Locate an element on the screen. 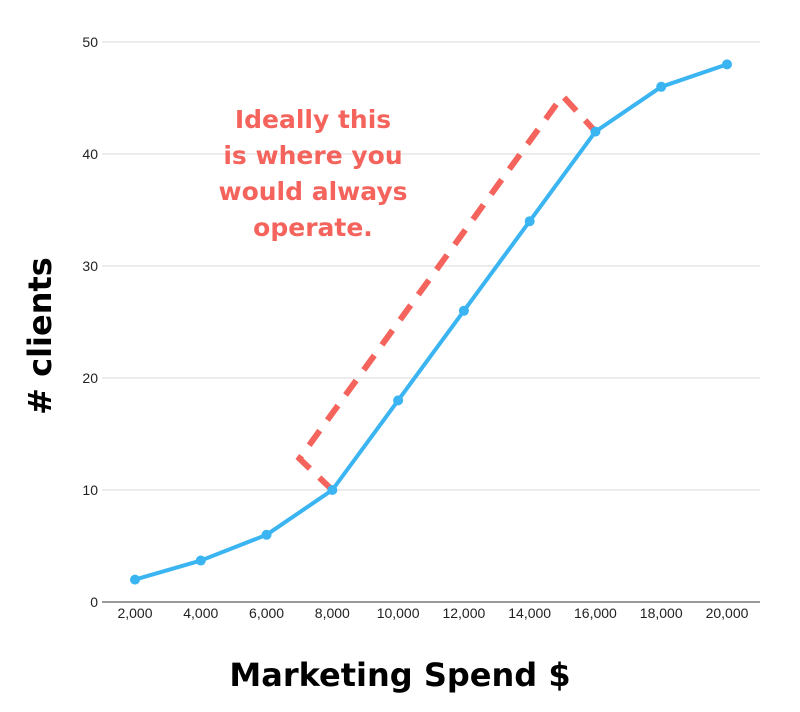  annotation-line: operate. is located at coordinates (313, 227).